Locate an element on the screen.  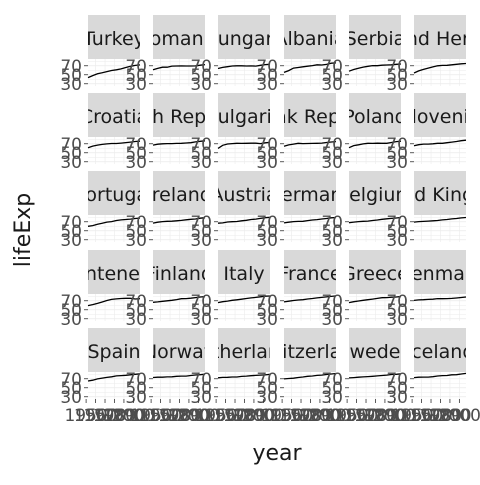
facet-strip-label: Croatia is located at coordinates (114, 117).